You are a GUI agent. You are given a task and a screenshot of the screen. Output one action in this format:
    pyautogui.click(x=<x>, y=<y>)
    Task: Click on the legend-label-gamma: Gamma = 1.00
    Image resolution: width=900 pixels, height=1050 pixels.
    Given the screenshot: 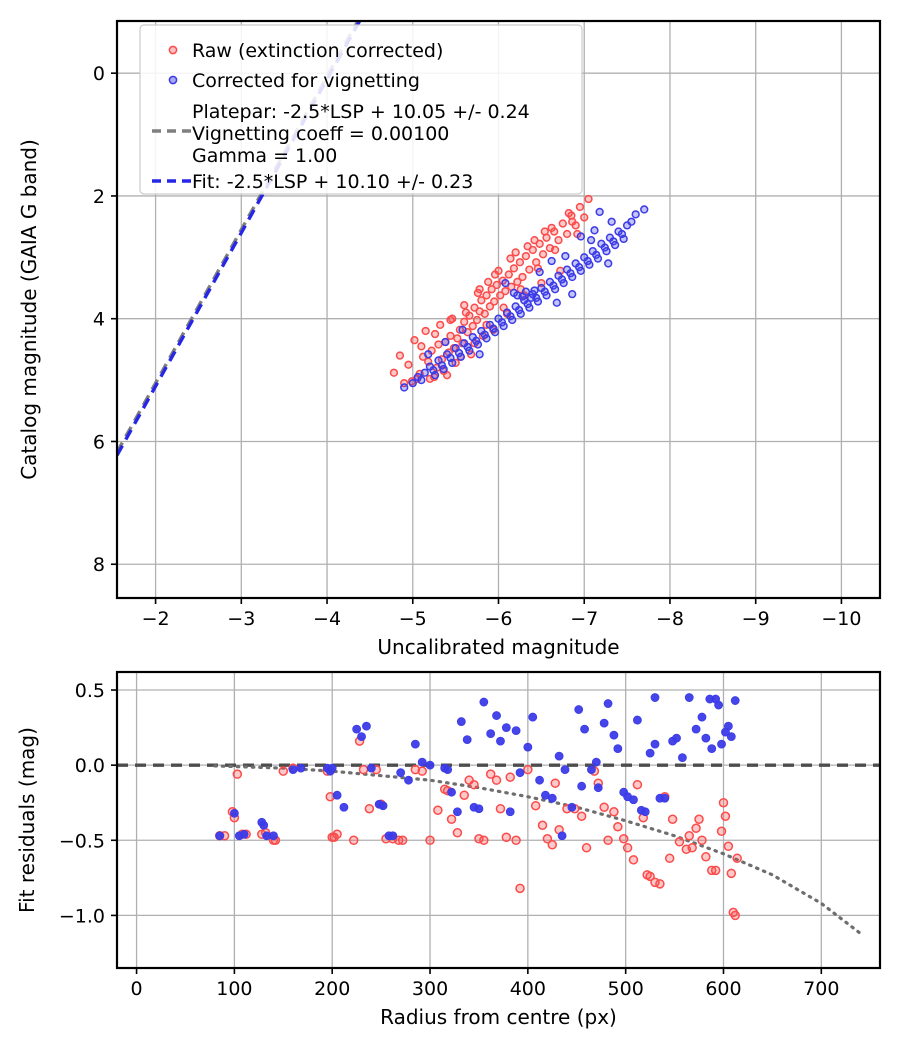 What is the action you would take?
    pyautogui.click(x=264, y=156)
    